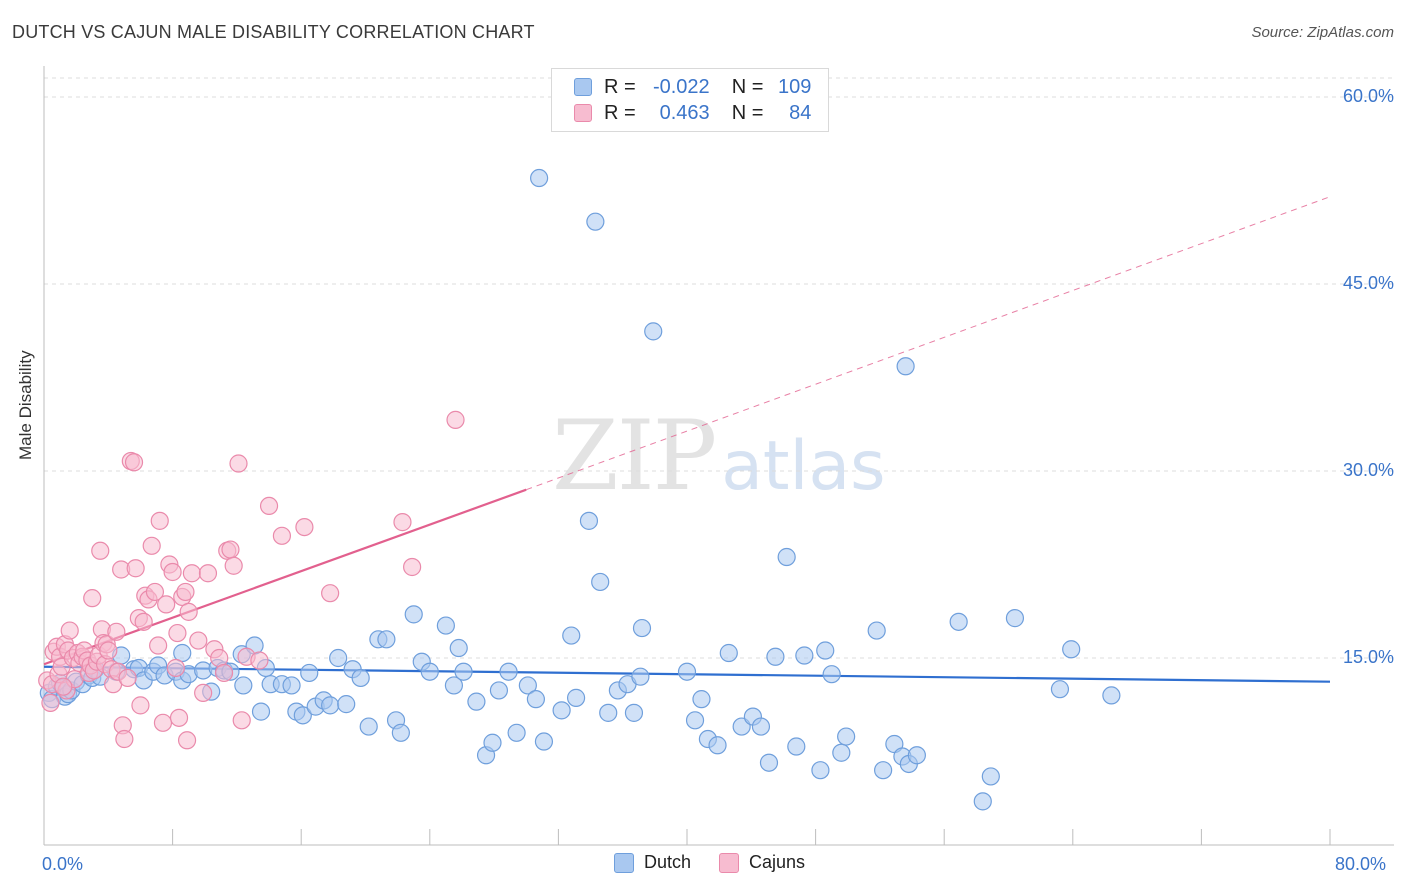  What do you see at coordinates (1368, 657) in the screenshot?
I see `y-tick-label: 15.0%` at bounding box center [1368, 657].